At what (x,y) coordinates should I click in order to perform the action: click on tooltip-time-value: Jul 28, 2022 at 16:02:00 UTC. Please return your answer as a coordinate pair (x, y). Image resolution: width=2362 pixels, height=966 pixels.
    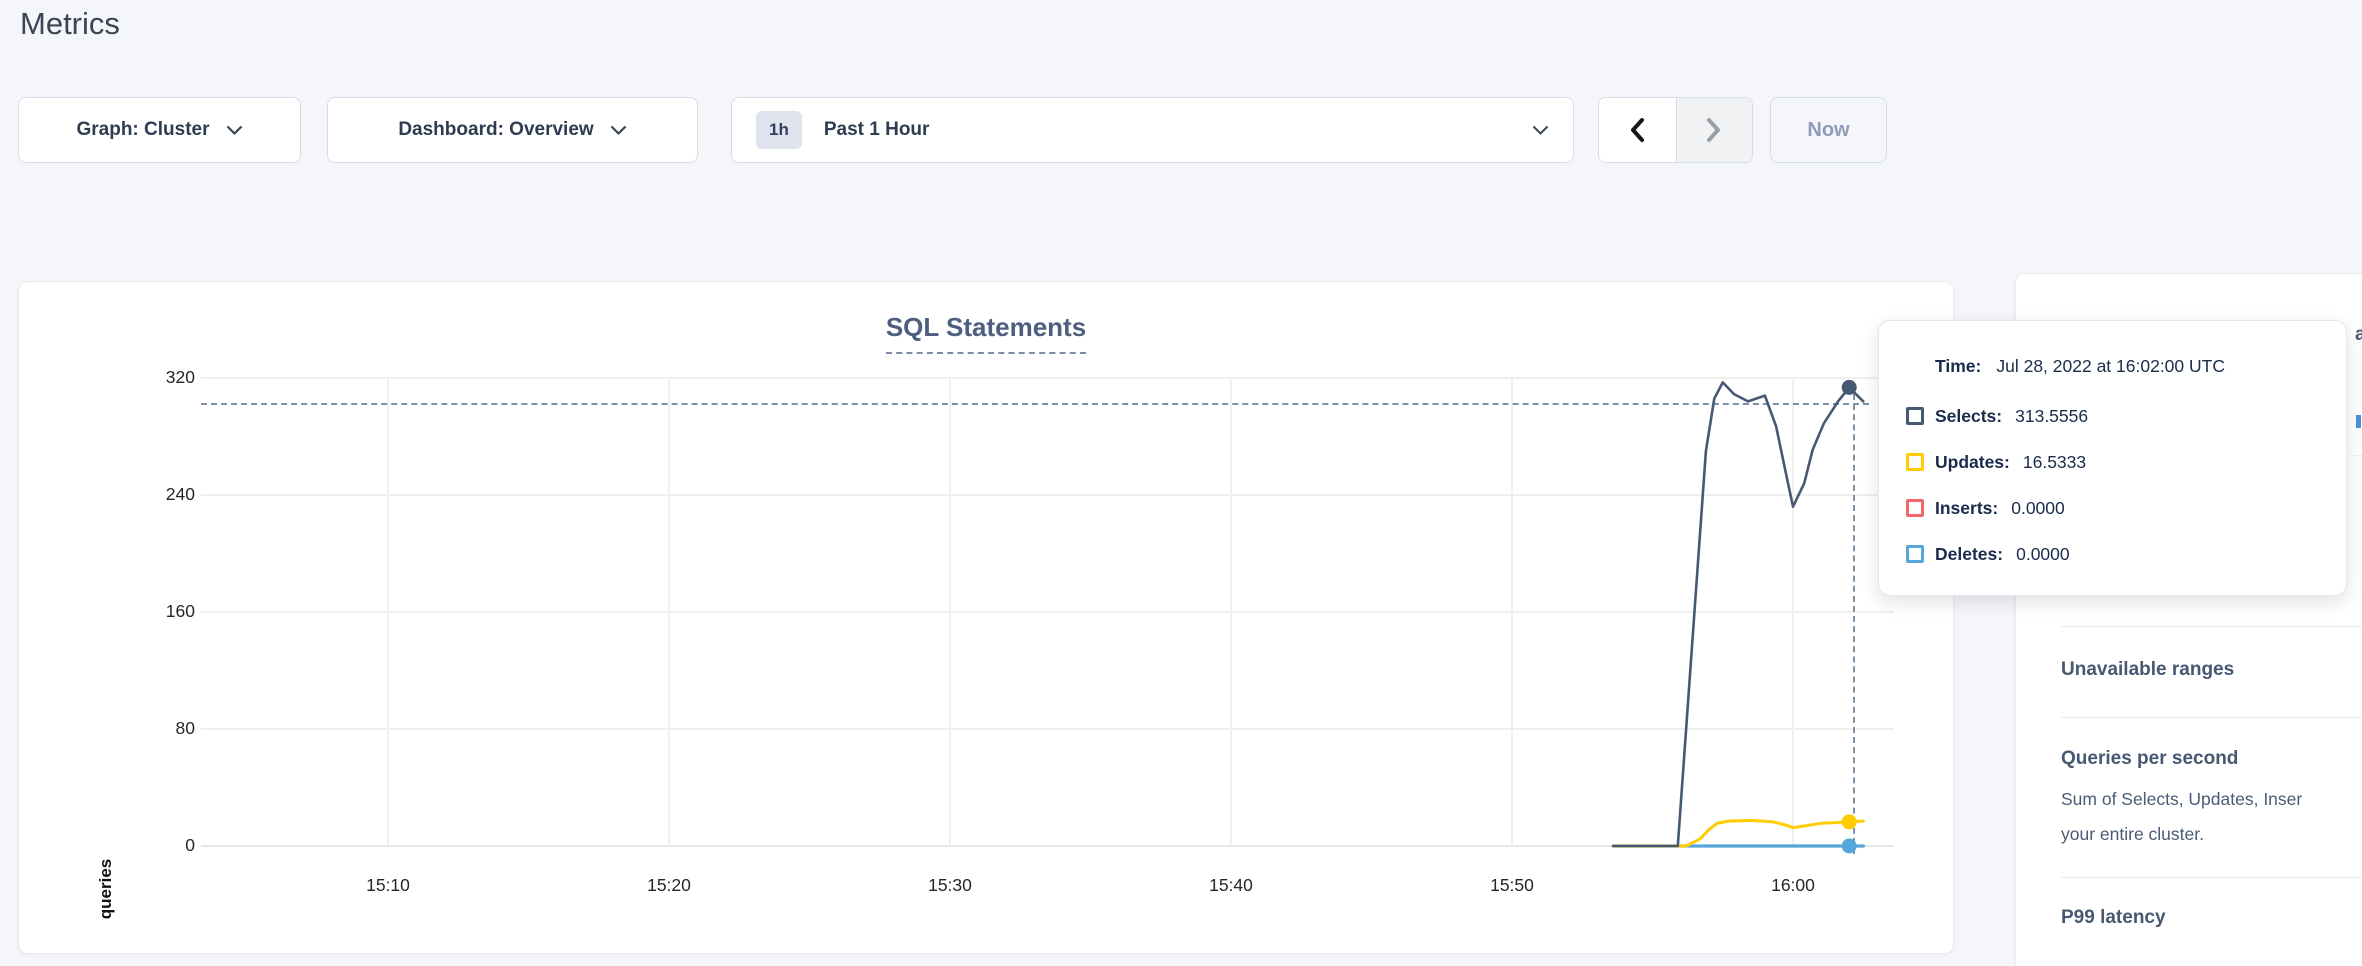
    Looking at the image, I should click on (2110, 365).